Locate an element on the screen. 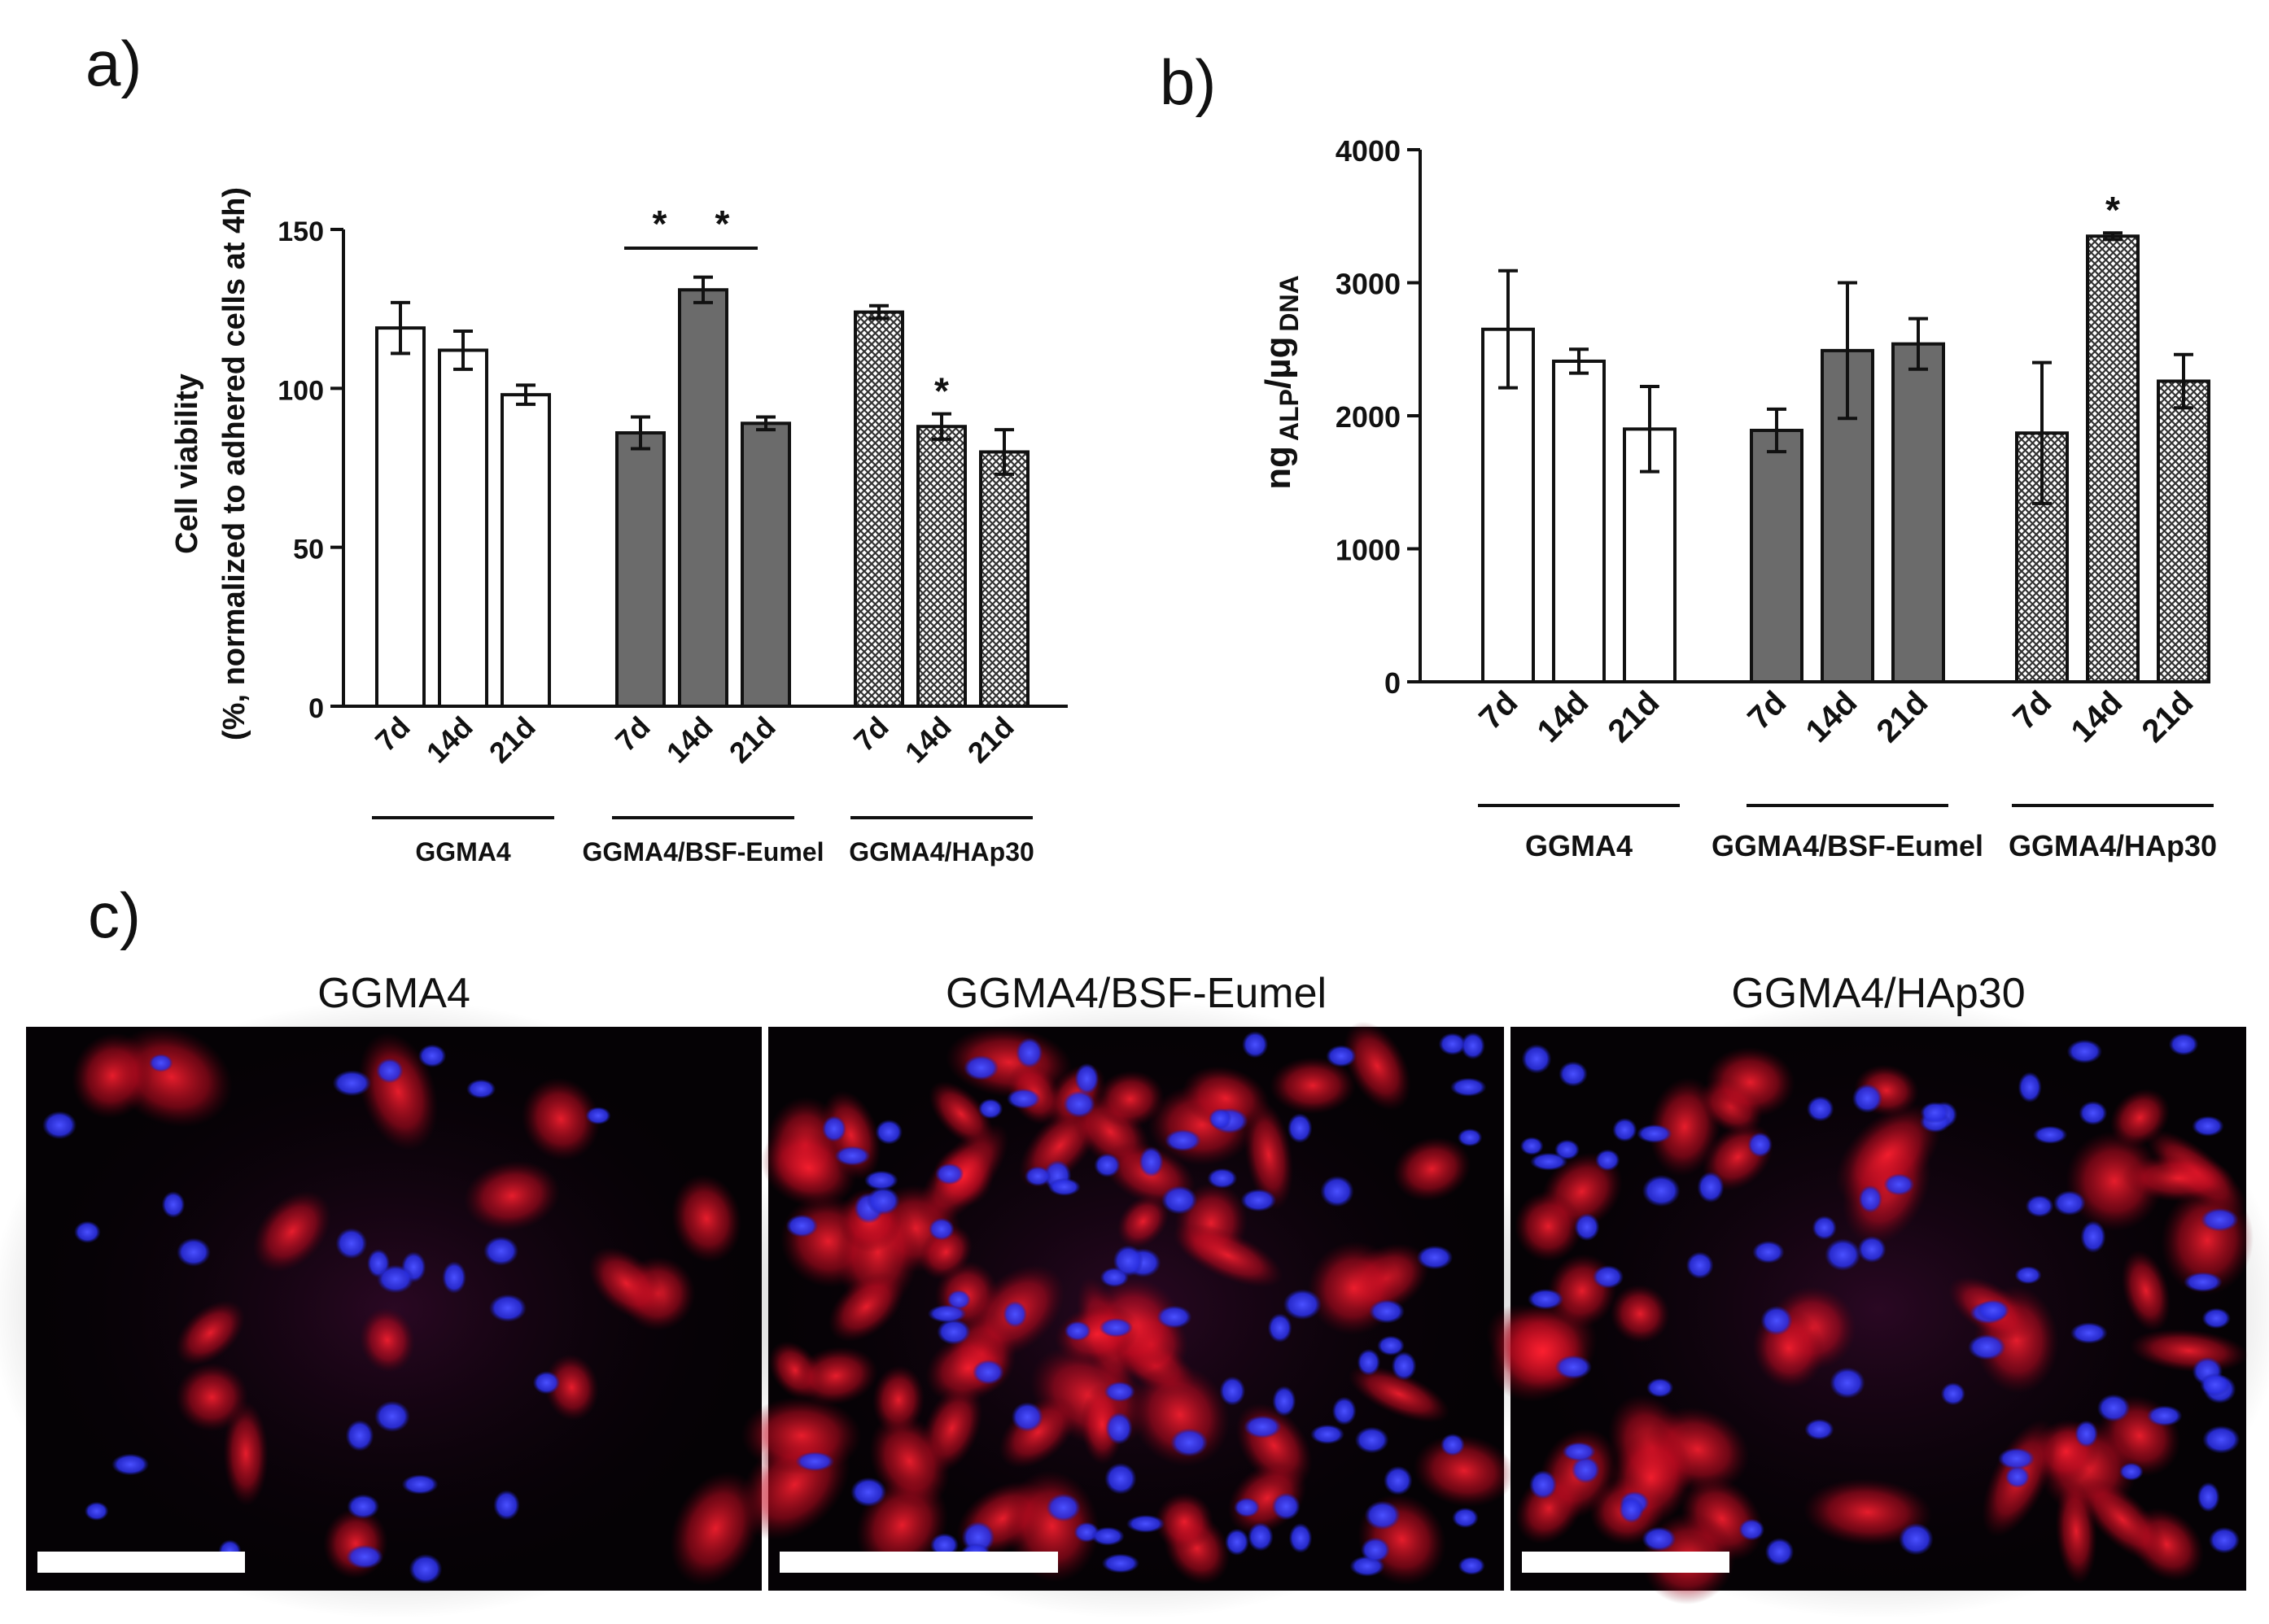  chart-a-group-label: GGMA4/HAp30 is located at coordinates (941, 852).